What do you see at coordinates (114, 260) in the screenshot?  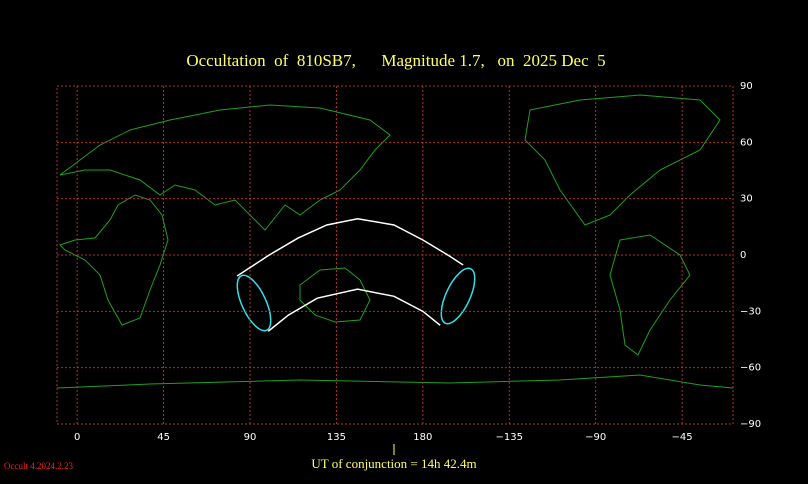 I see `africa` at bounding box center [114, 260].